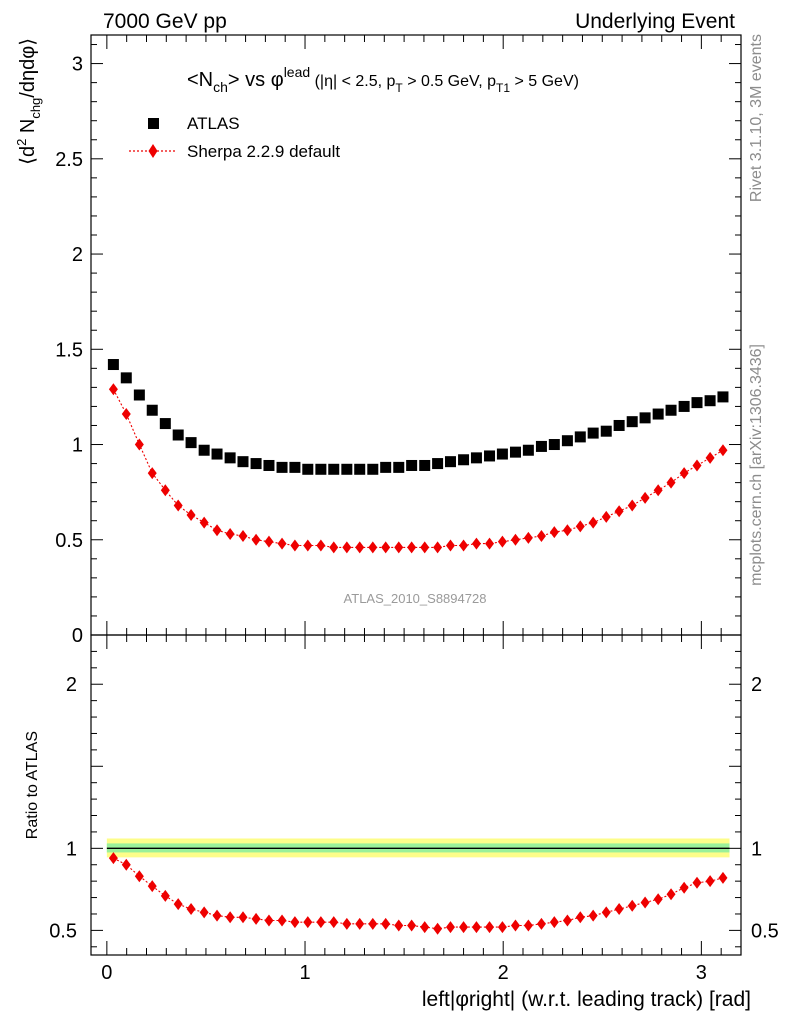  Describe the element at coordinates (71, 685) in the screenshot. I see `ratio-y-tick-label: 2` at that location.